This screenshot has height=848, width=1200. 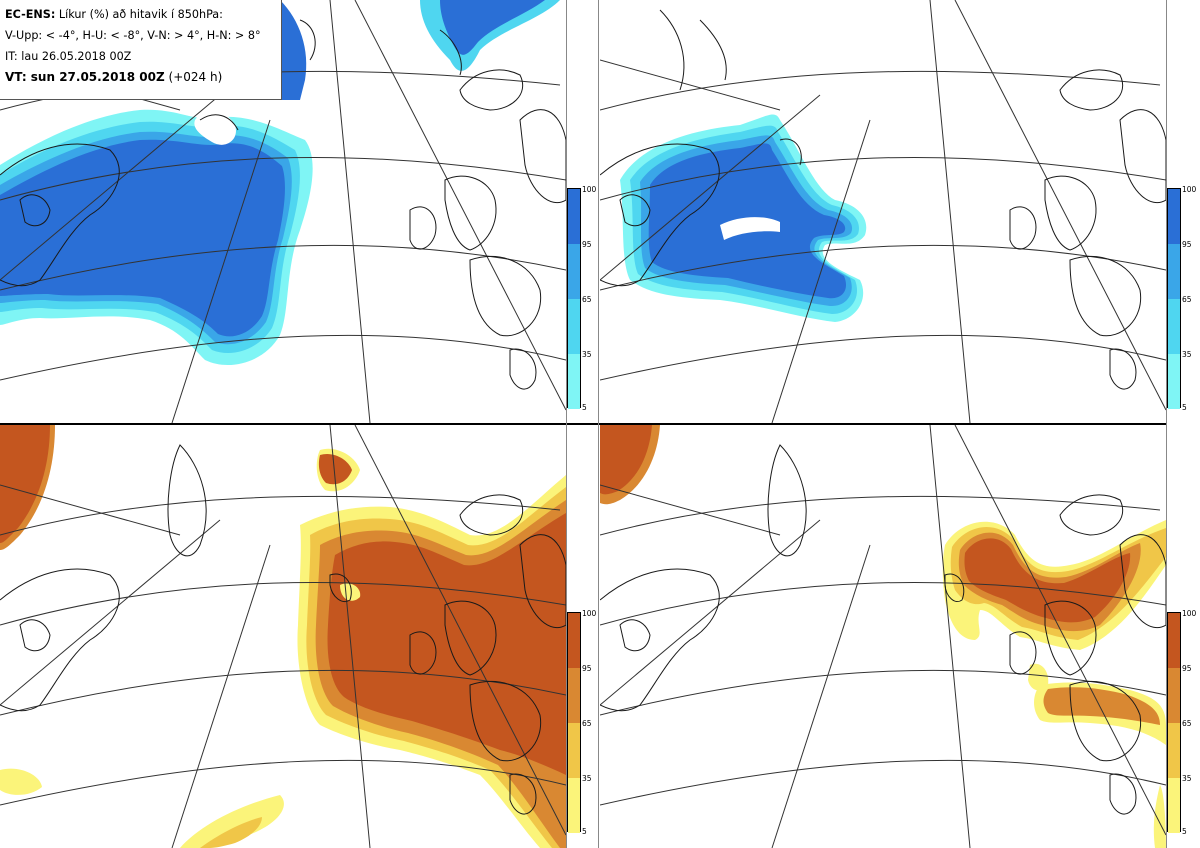 What do you see at coordinates (574, 298) in the screenshot?
I see `colorbar-upper-left` at bounding box center [574, 298].